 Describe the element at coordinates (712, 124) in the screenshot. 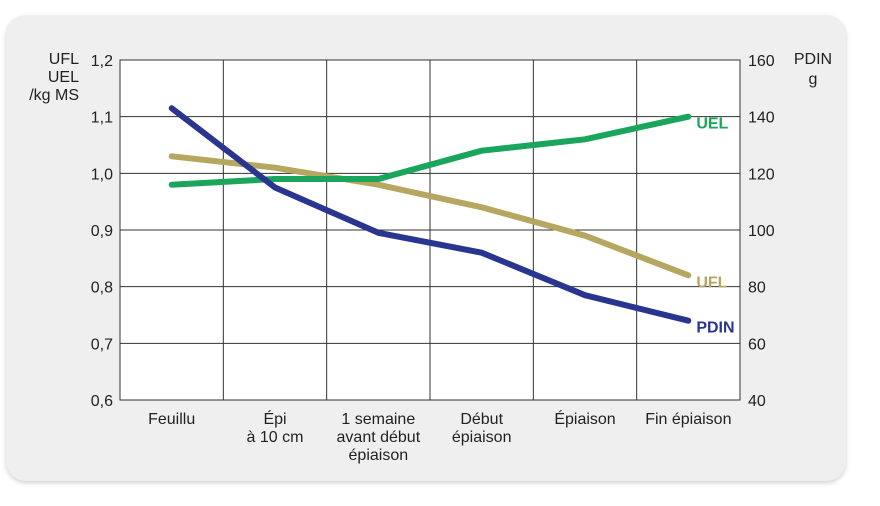

I see `series-label-uel: UEL` at that location.